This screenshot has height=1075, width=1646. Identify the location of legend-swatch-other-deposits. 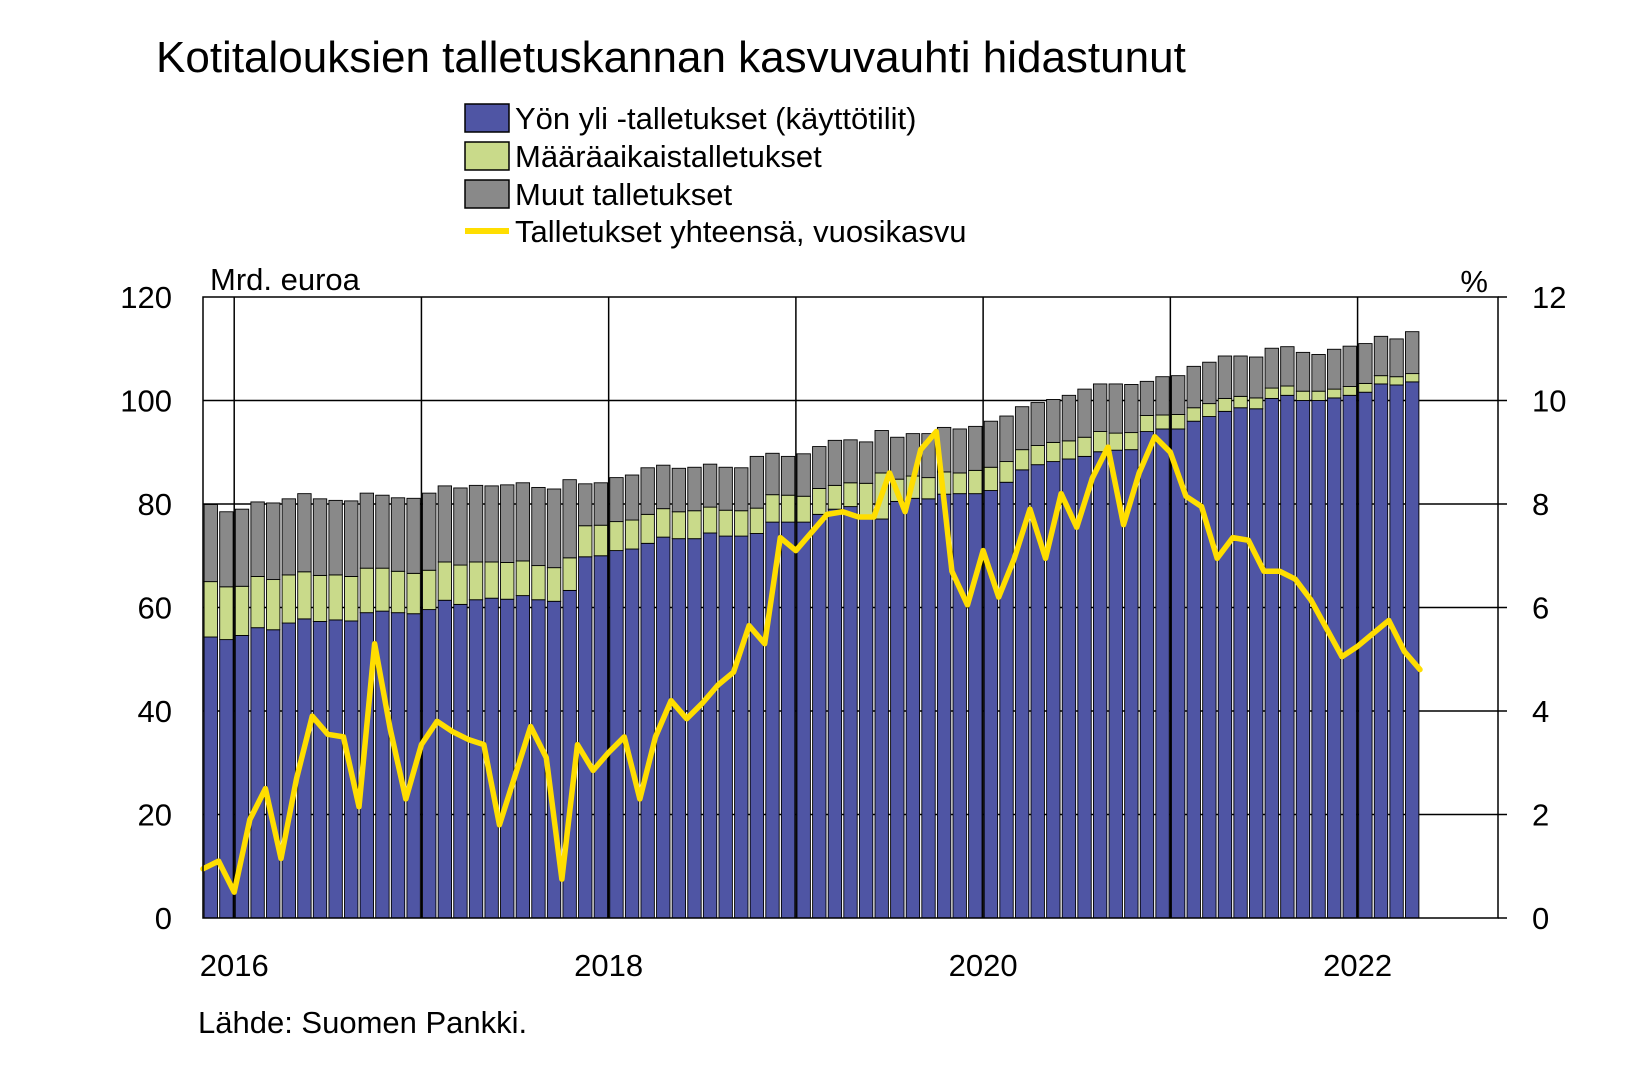
(487, 194).